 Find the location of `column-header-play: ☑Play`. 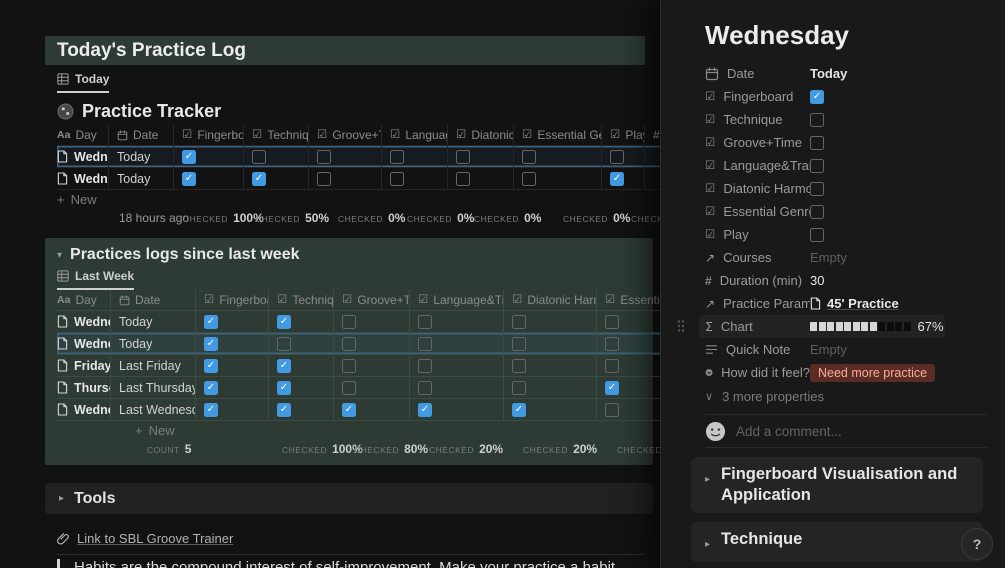

column-header-play: ☑Play is located at coordinates (623, 135).